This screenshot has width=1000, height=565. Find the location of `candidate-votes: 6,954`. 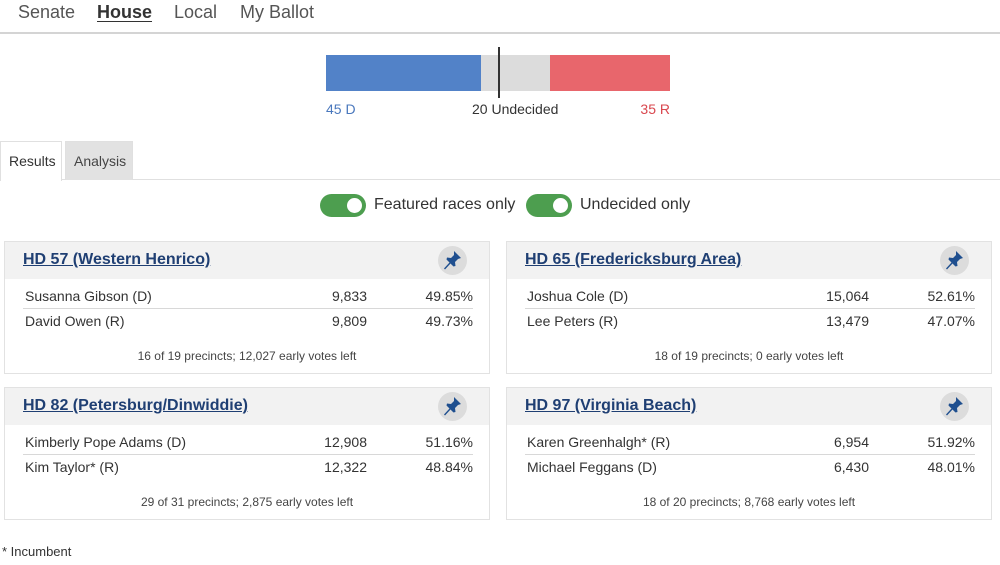

candidate-votes: 6,954 is located at coordinates (851, 442).